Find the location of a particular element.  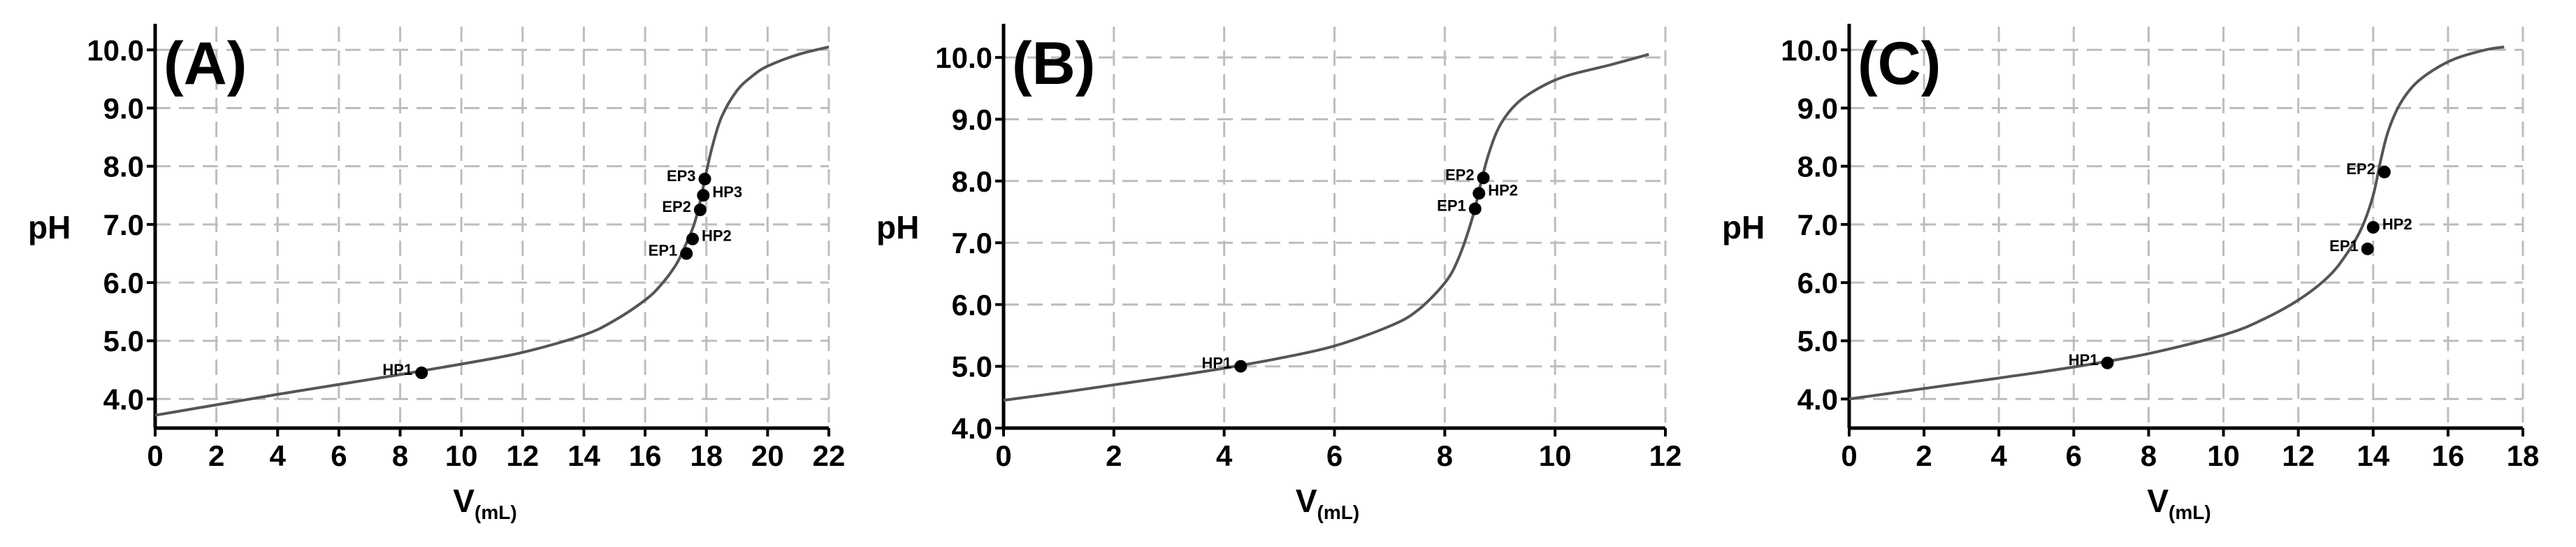

point-hp3 is located at coordinates (703, 195).